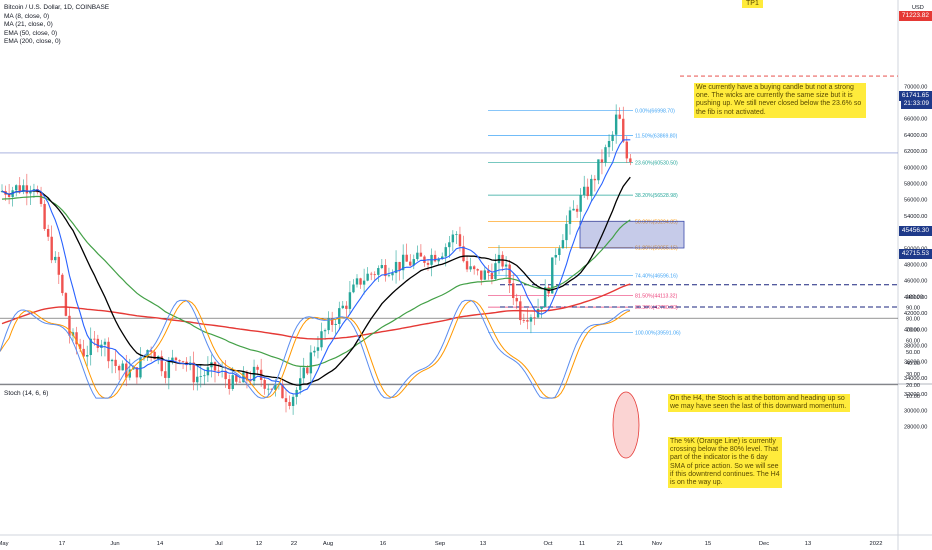 The image size is (932, 550). Describe the element at coordinates (26, 393) in the screenshot. I see `stoch-legend: Stoch (14, 6, 6)` at that location.